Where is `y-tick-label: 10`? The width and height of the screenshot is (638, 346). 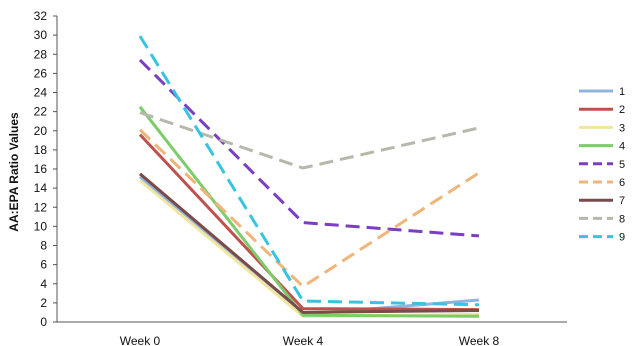
y-tick-label: 10 is located at coordinates (41, 226).